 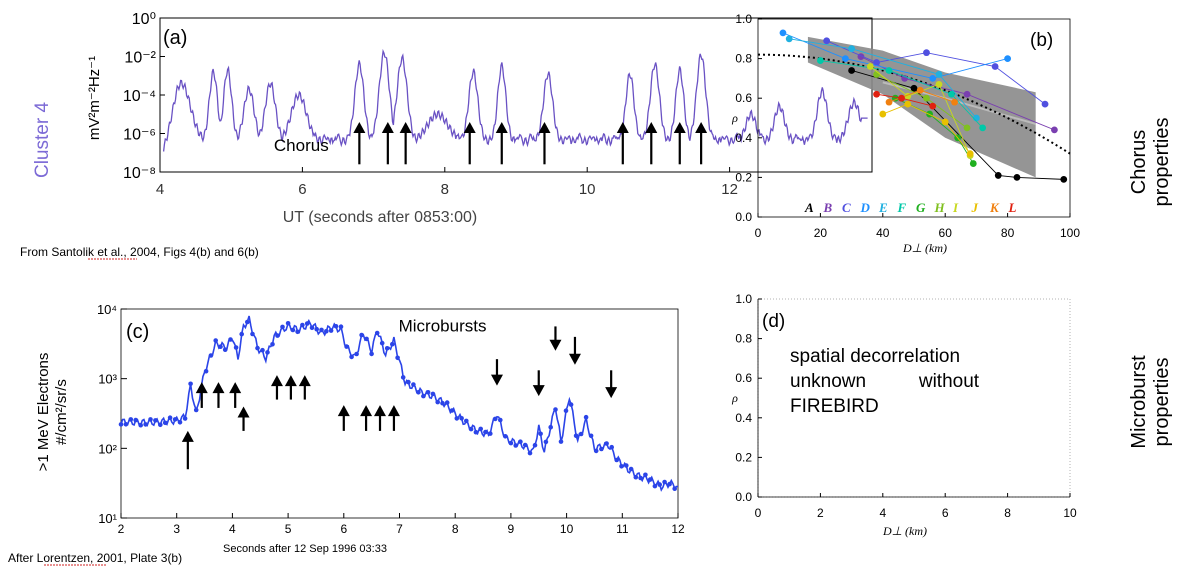 What do you see at coordinates (399, 403) in the screenshot?
I see `panel-c-series-line` at bounding box center [399, 403].